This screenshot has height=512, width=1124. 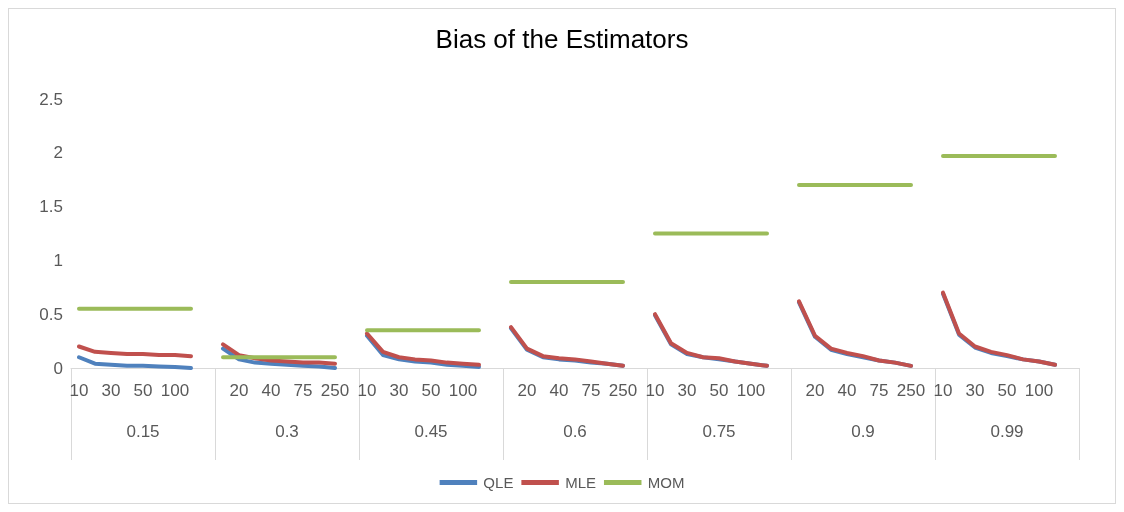 What do you see at coordinates (431, 431) in the screenshot?
I see `text: 0.45` at bounding box center [431, 431].